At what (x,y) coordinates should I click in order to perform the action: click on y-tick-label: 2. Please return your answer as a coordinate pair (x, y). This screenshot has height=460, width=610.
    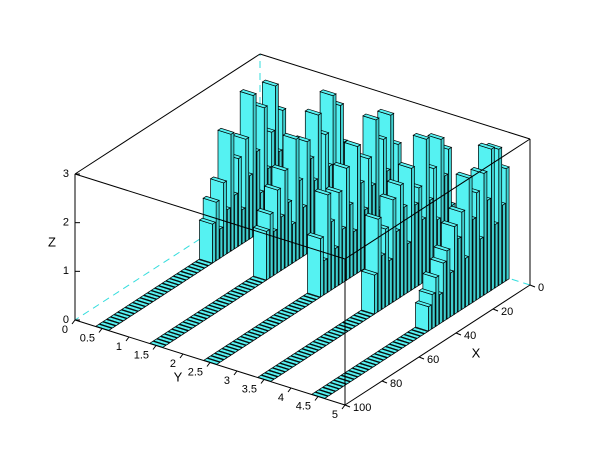
    Looking at the image, I should click on (173, 364).